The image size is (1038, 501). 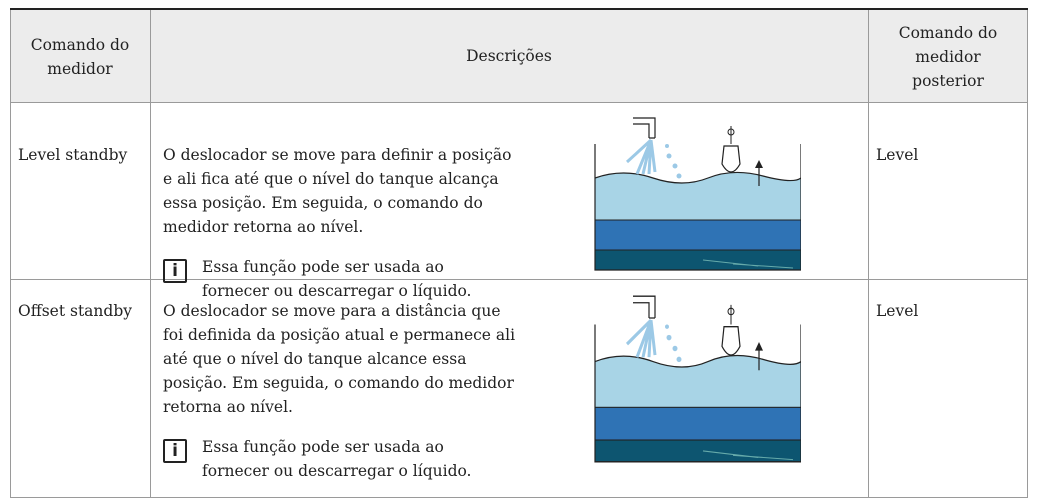 I want to click on top-rule, so click(x=519, y=9).